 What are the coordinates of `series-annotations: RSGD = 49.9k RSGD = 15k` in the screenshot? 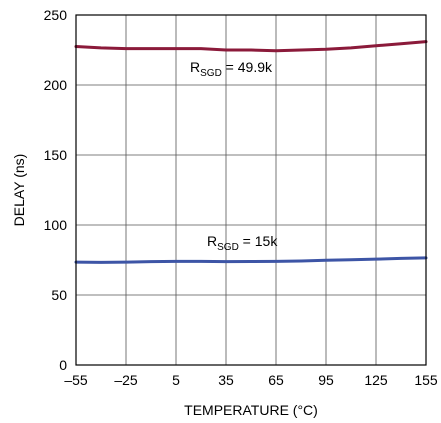 It's located at (234, 156).